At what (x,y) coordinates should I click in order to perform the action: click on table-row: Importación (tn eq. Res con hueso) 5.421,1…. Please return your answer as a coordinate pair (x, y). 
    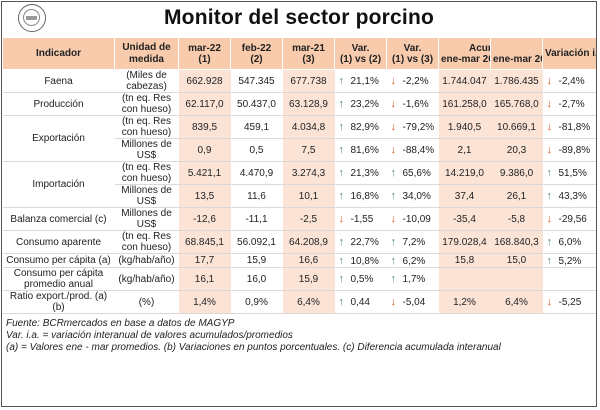
    Looking at the image, I should click on (299, 184).